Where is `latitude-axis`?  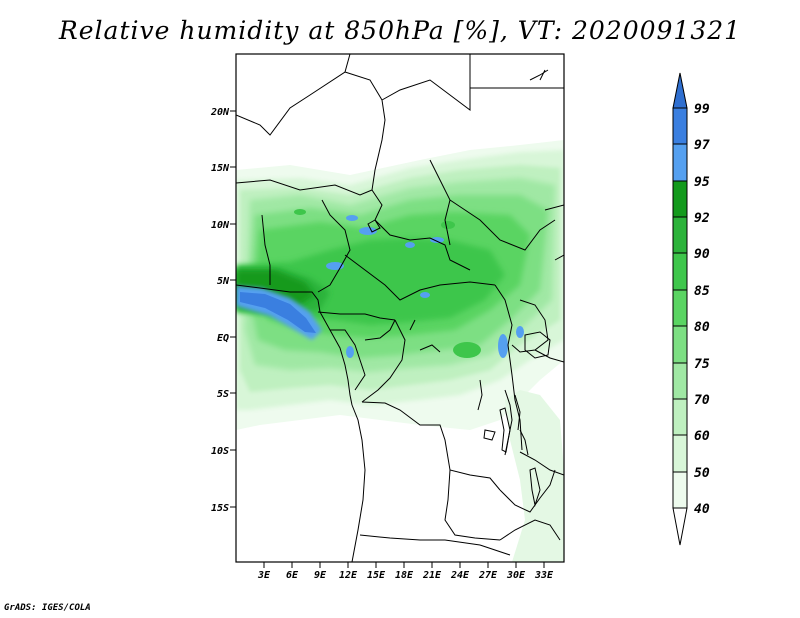
latitude-axis is located at coordinates (233, 309).